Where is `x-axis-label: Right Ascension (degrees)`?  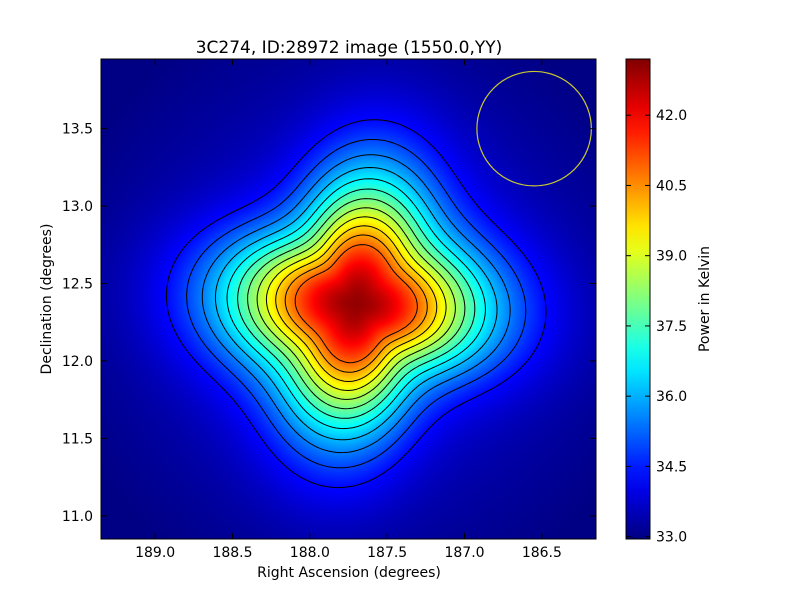
x-axis-label: Right Ascension (degrees) is located at coordinates (349, 573).